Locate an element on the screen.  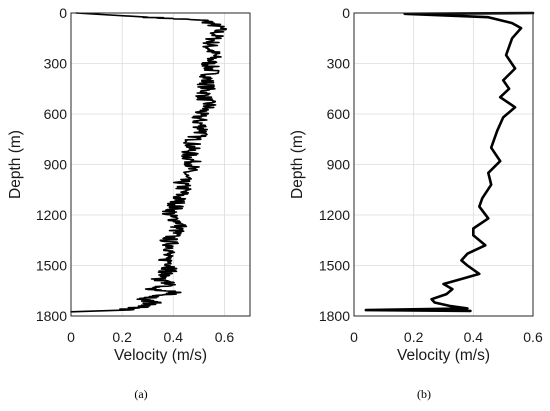
panel-b-x-ticks: 0 0.2 0.4 0.6 is located at coordinates (446, 337).